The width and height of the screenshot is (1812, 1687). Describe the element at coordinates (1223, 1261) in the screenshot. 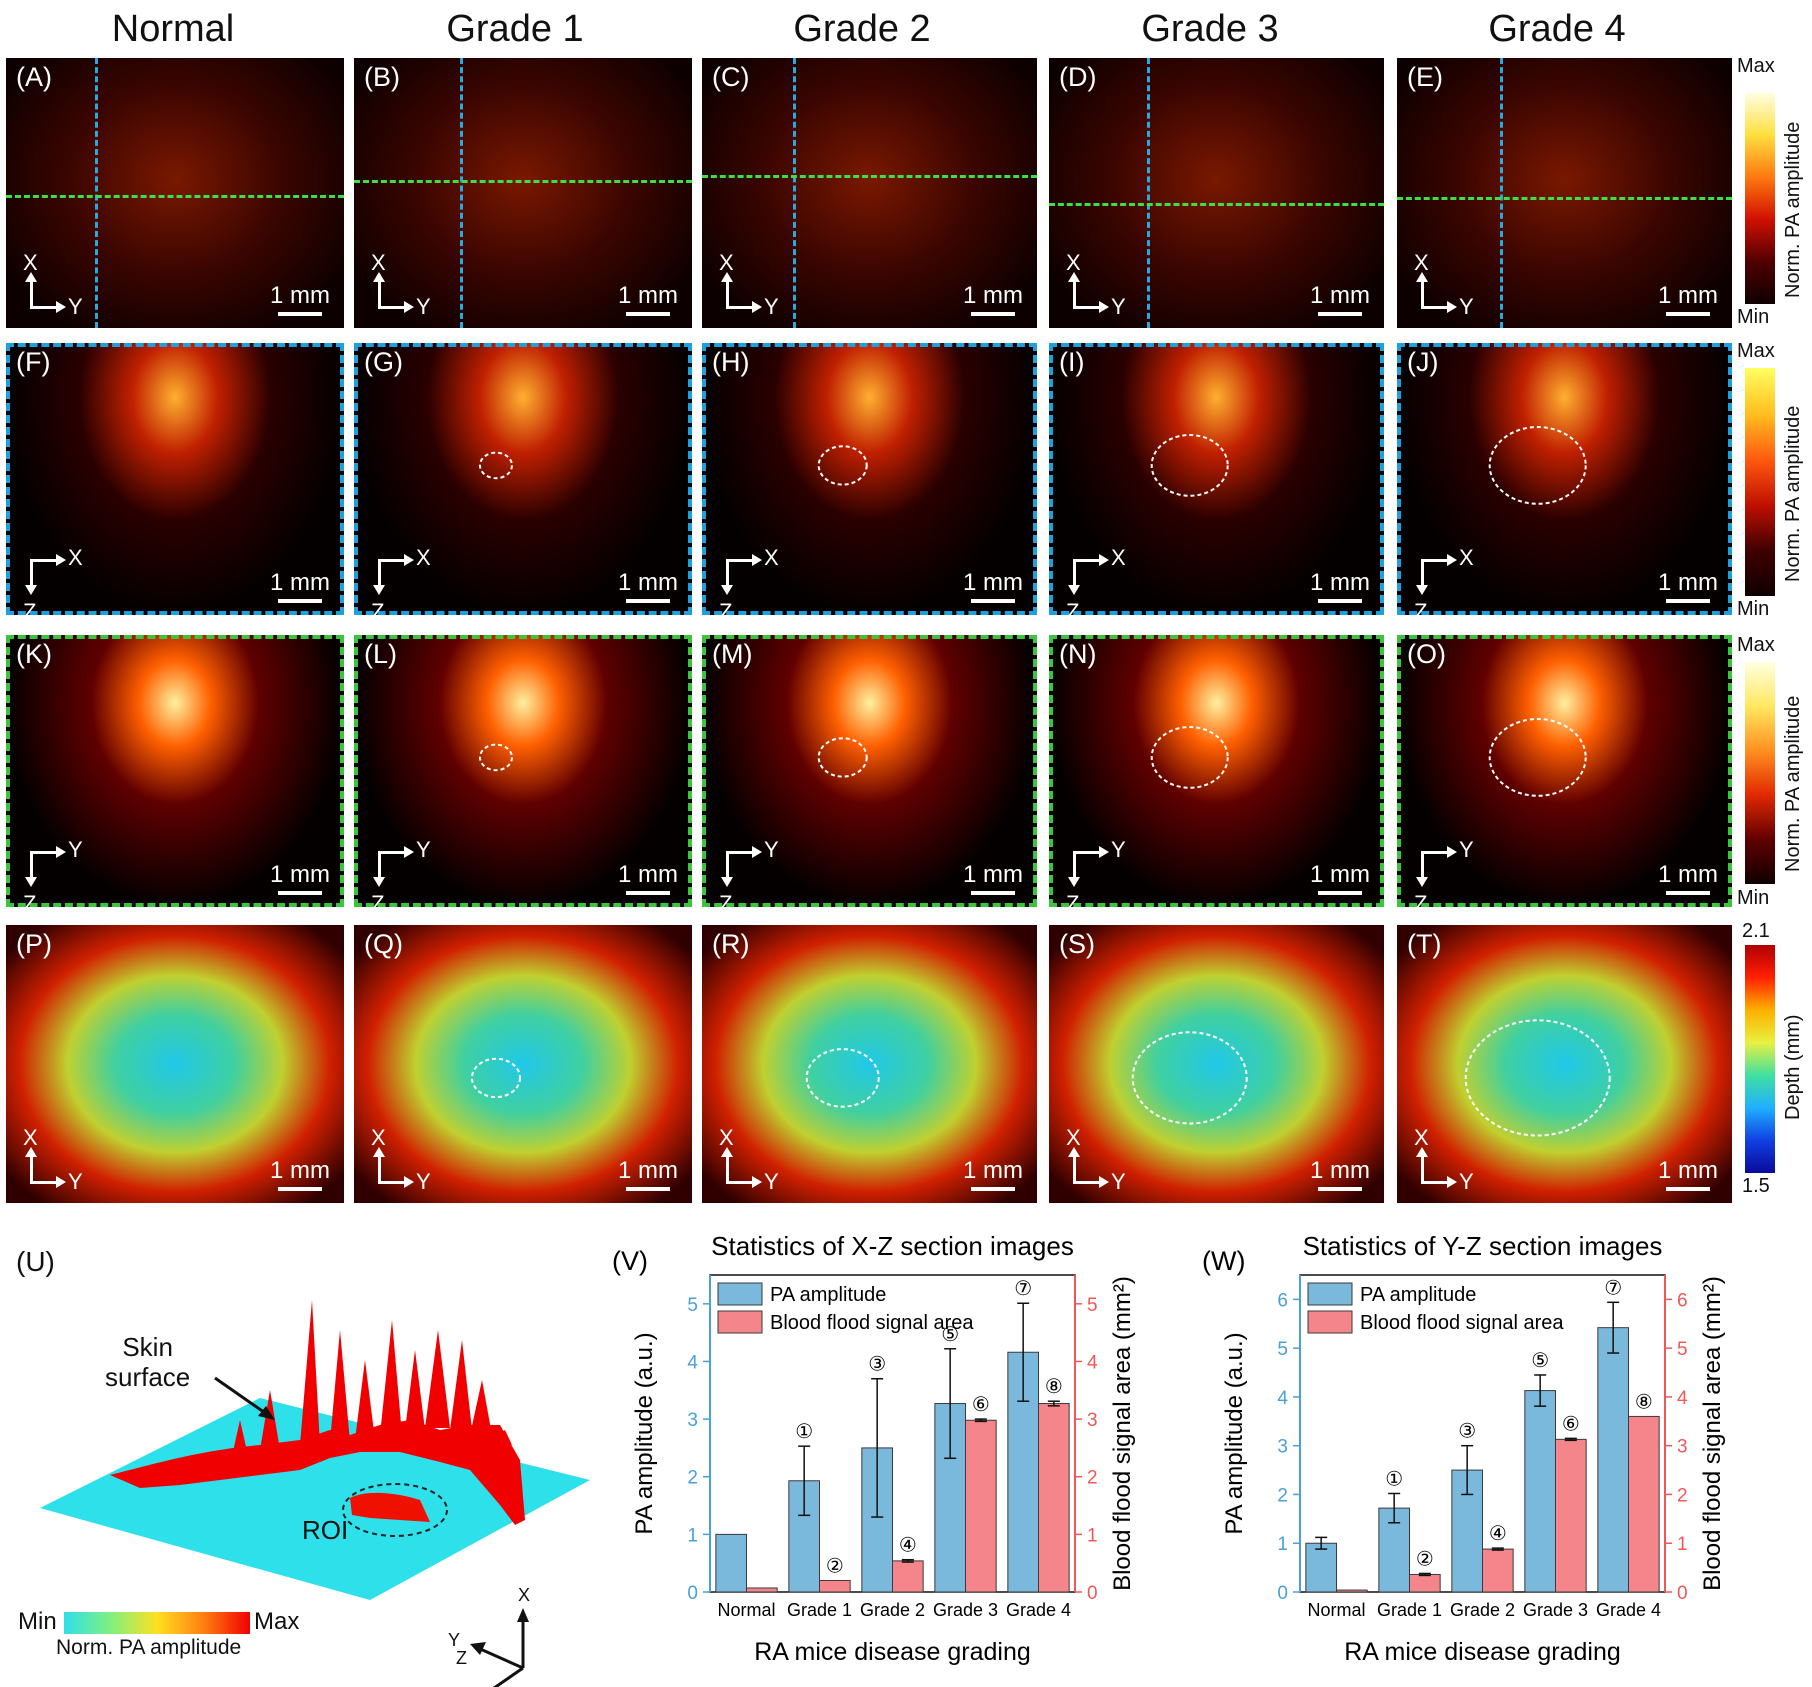

I see `panel-label: (W)` at that location.